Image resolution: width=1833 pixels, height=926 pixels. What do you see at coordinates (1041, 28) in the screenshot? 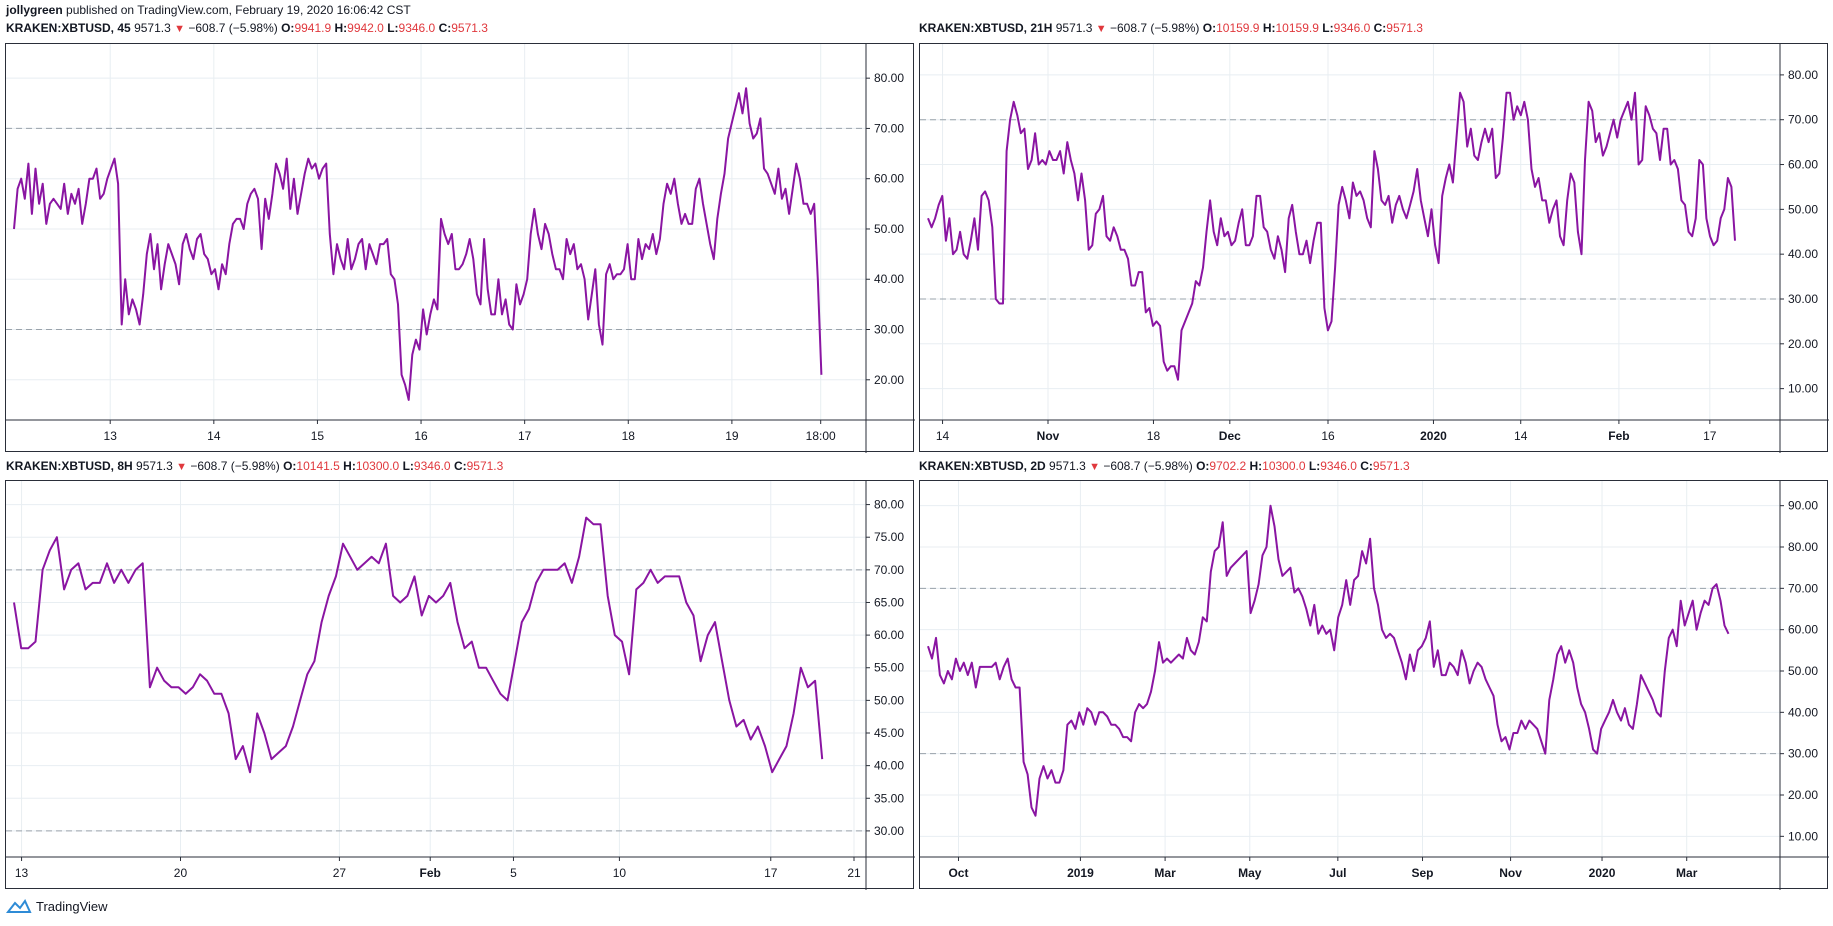
I see `interval-label: 21H` at bounding box center [1041, 28].